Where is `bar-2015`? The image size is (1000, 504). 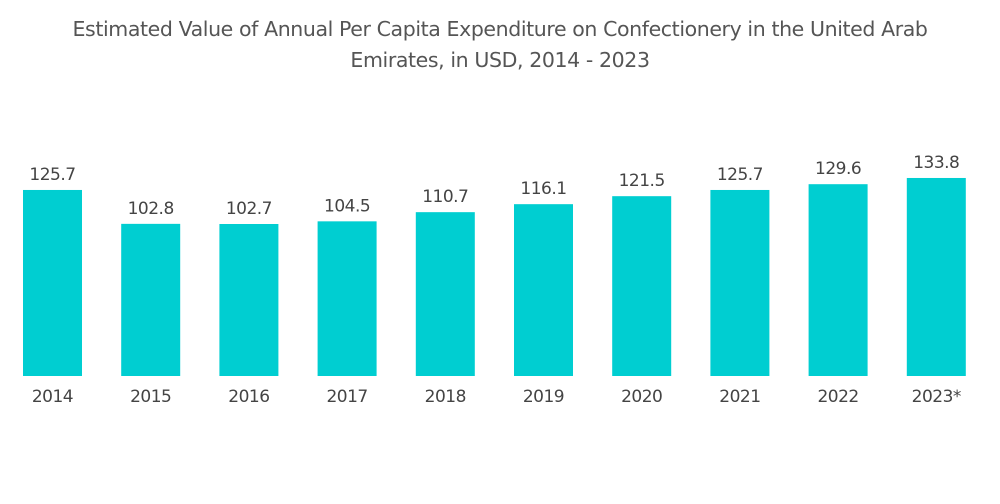
bar-2015 is located at coordinates (151, 299).